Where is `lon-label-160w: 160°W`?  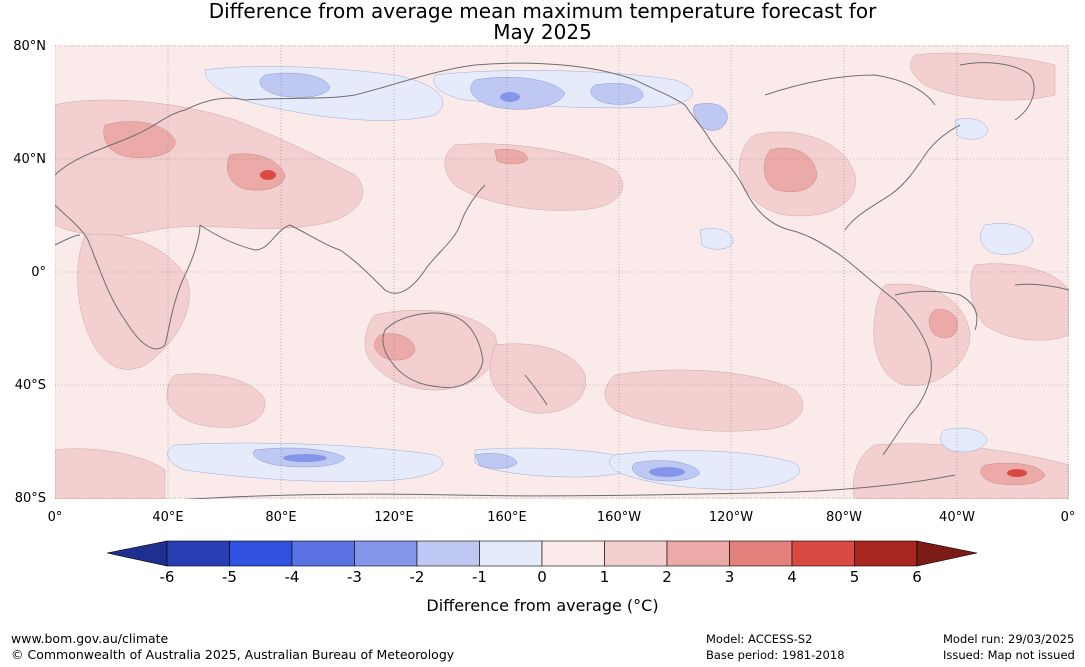 lon-label-160w: 160°W is located at coordinates (619, 517).